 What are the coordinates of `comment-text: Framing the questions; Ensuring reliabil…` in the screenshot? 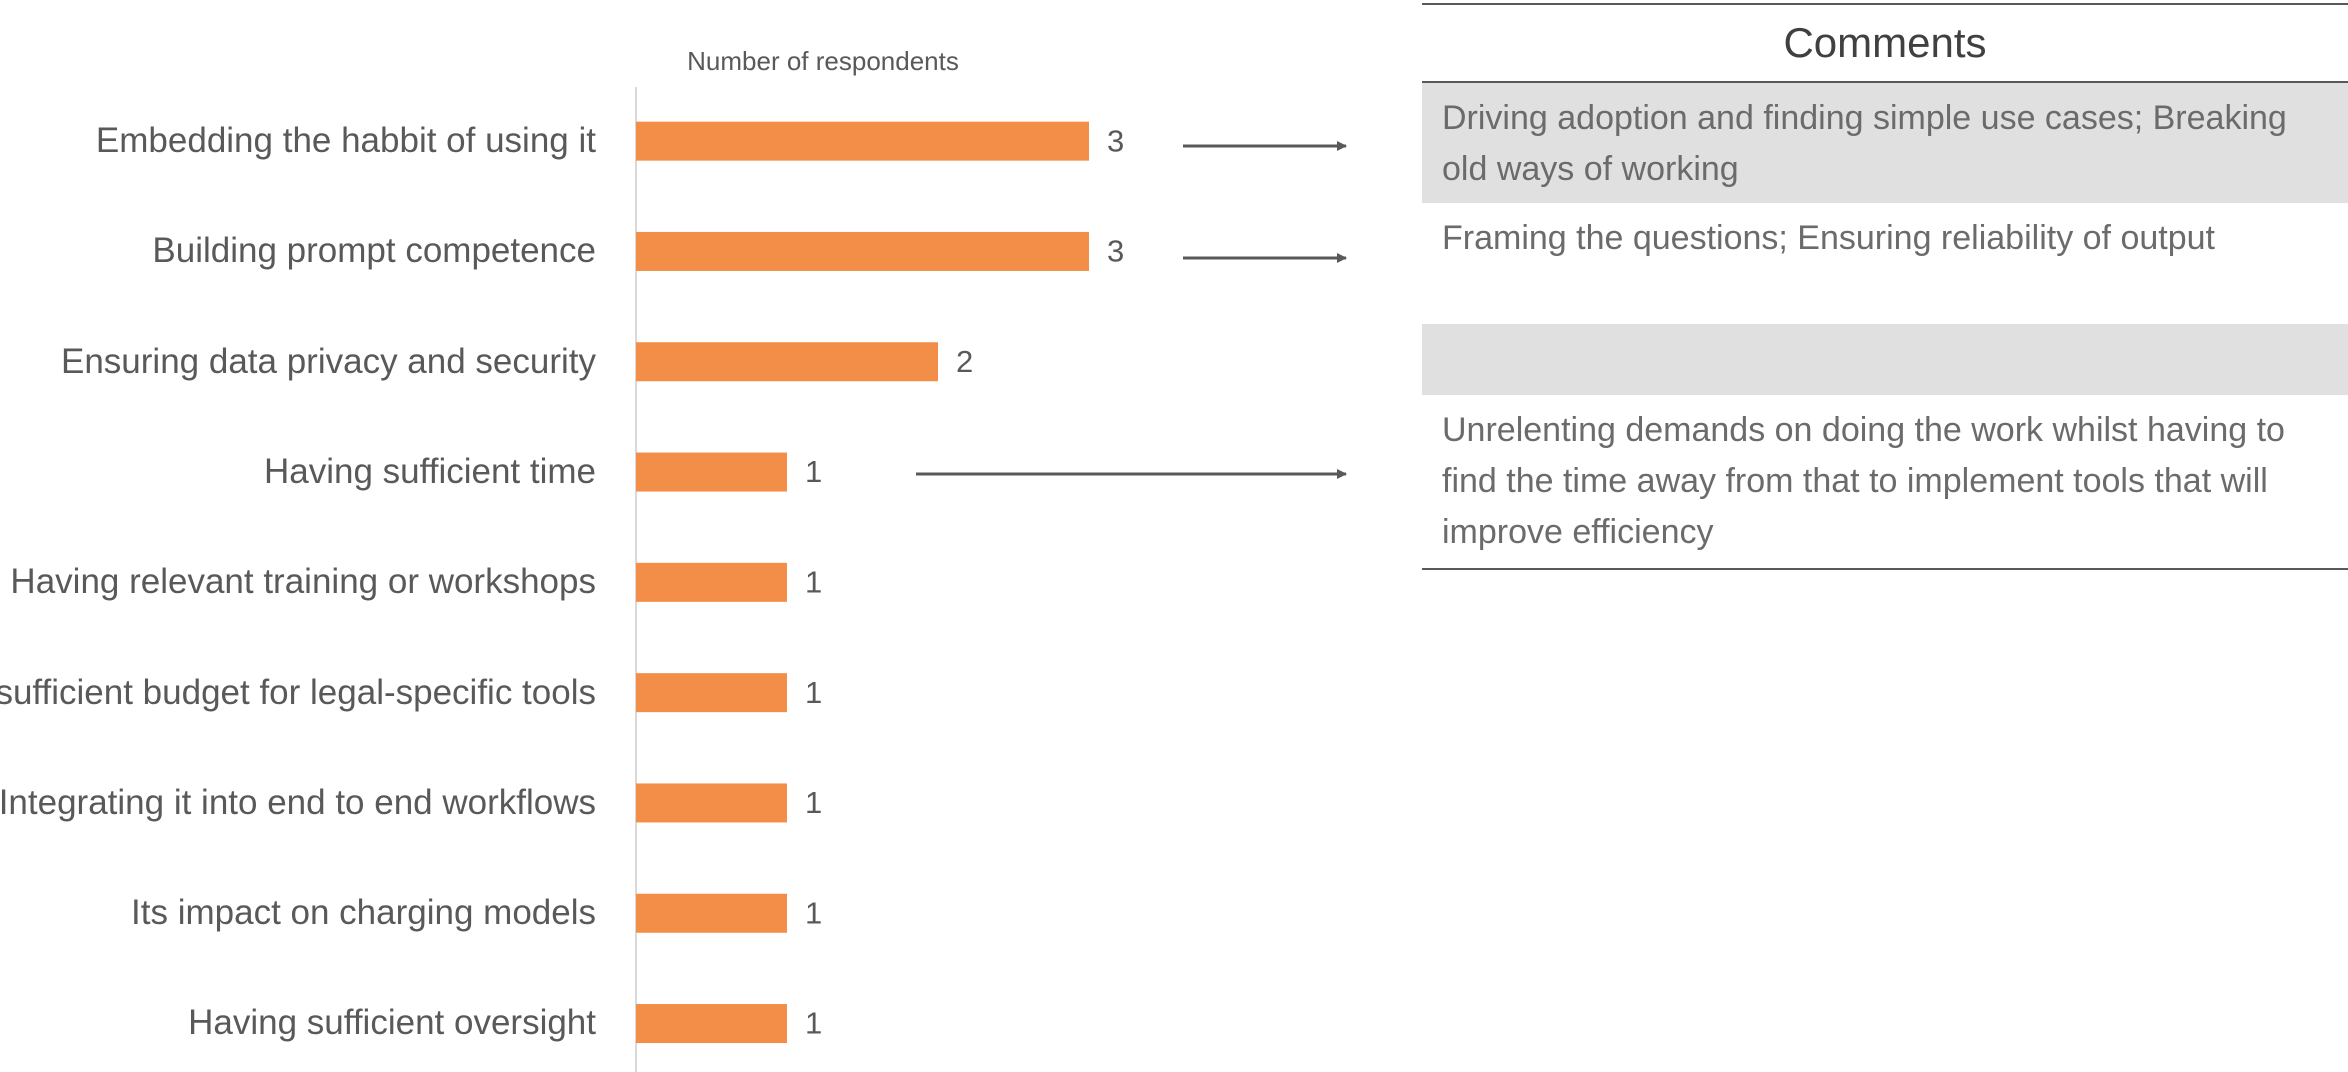 It's located at (1828, 238).